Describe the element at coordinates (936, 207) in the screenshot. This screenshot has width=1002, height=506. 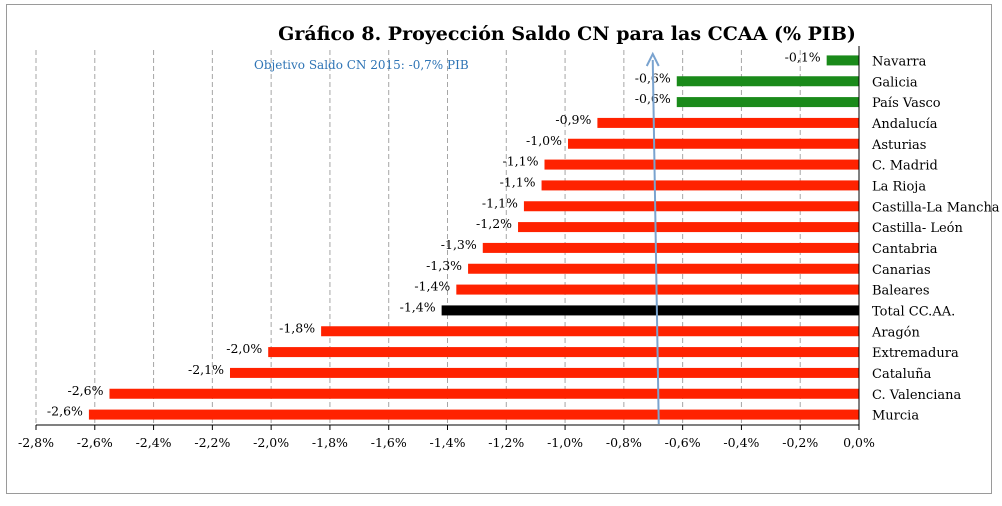
I see `category-label: Castilla-La Mancha` at that location.